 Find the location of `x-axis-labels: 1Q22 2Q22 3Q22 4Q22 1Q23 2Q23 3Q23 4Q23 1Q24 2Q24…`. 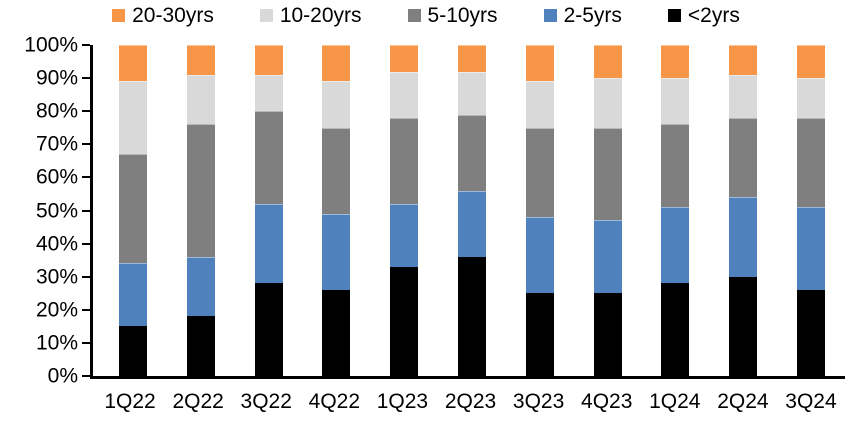

x-axis-labels: 1Q22 2Q22 3Q22 4Q22 1Q23 2Q23 3Q23 4Q23 1Q24 2Q24… is located at coordinates (470, 401).